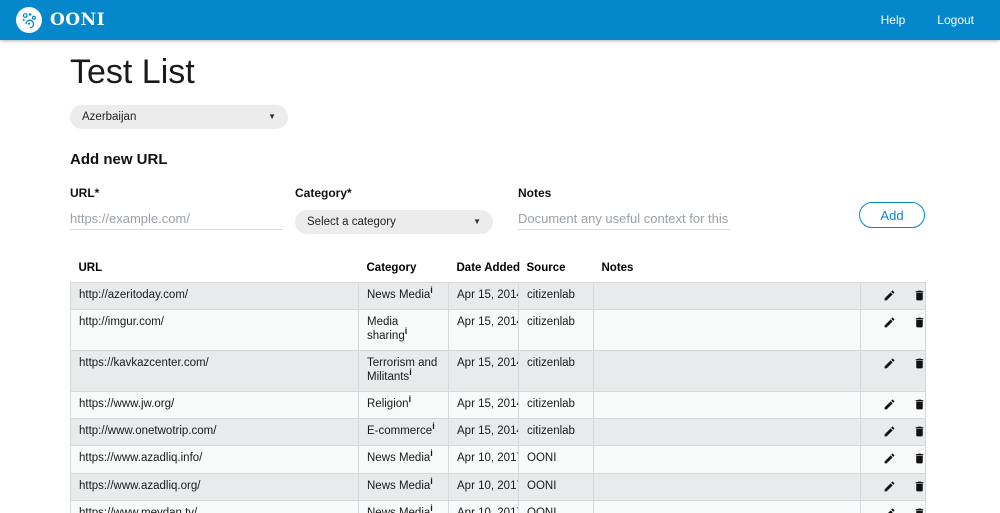 This screenshot has height=513, width=1000. Describe the element at coordinates (893, 20) in the screenshot. I see `help-link: Help` at that location.